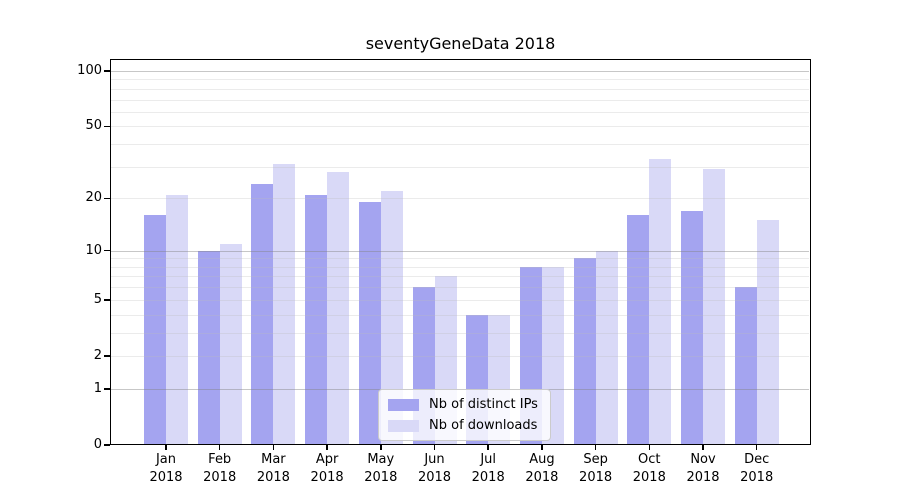 The width and height of the screenshot is (900, 500). I want to click on bar-distinct-ips-Feb, so click(208, 347).